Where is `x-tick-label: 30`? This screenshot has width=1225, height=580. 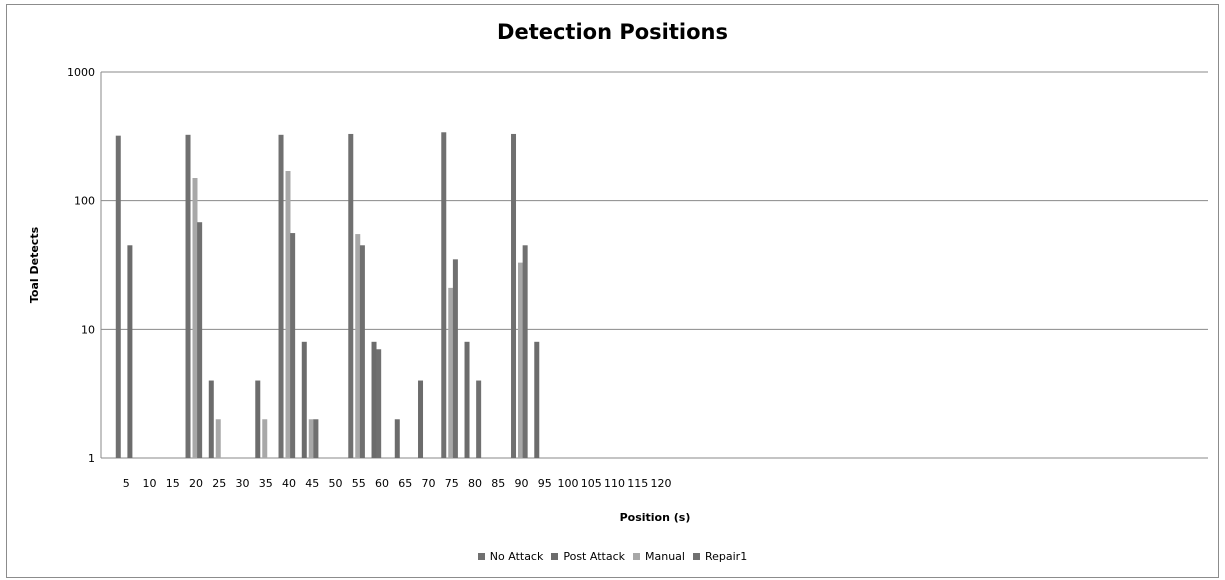
x-tick-label: 30 is located at coordinates (243, 483).